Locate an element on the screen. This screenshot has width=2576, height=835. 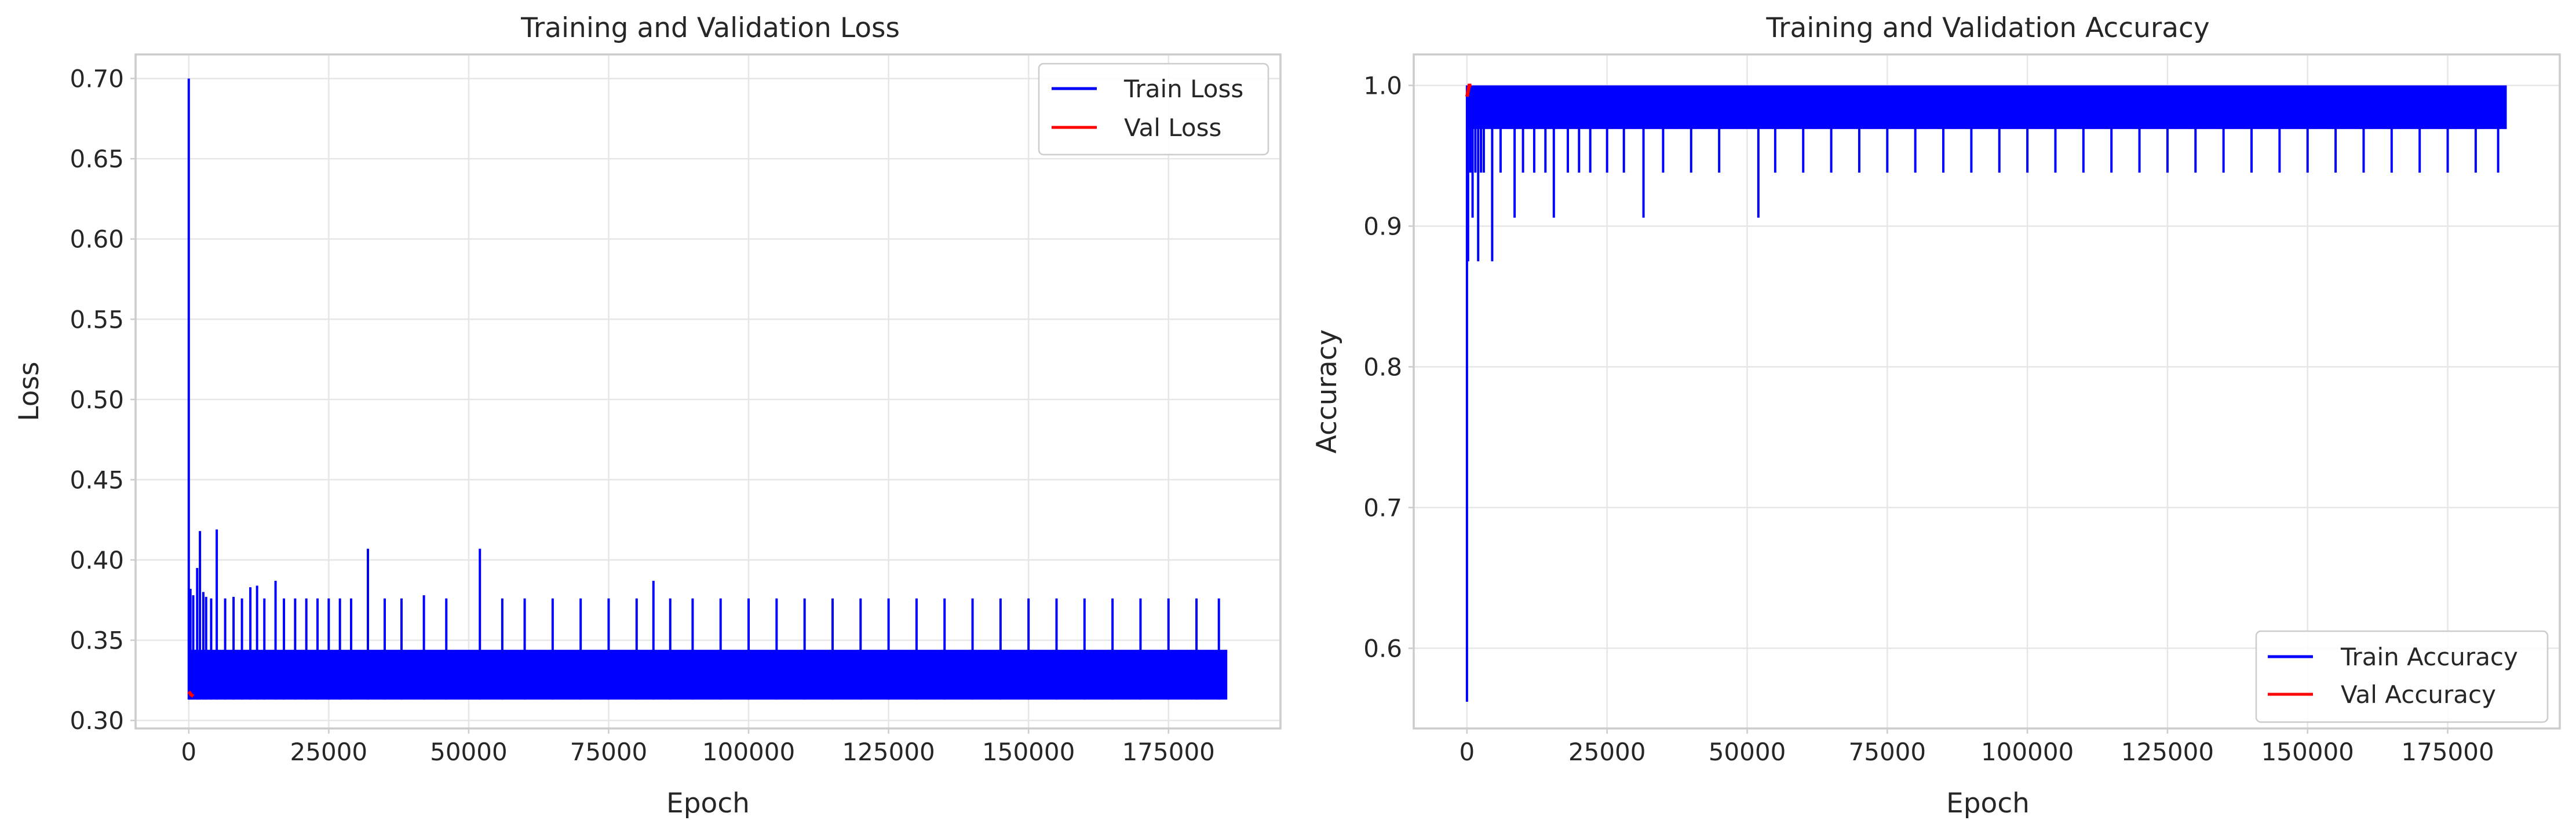
loss-x-tick-label: 125000 is located at coordinates (888, 752).